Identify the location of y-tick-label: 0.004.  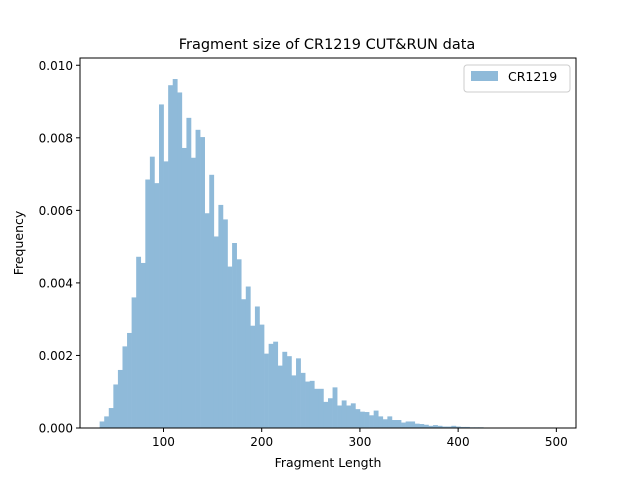
(56, 283).